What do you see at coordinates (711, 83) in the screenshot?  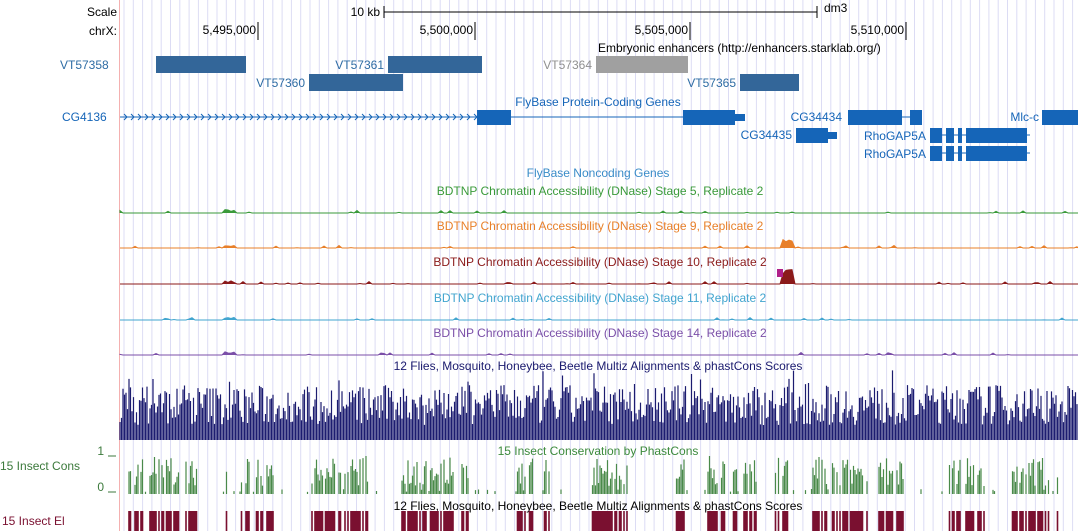 I see `enhancer-label: VT57365` at bounding box center [711, 83].